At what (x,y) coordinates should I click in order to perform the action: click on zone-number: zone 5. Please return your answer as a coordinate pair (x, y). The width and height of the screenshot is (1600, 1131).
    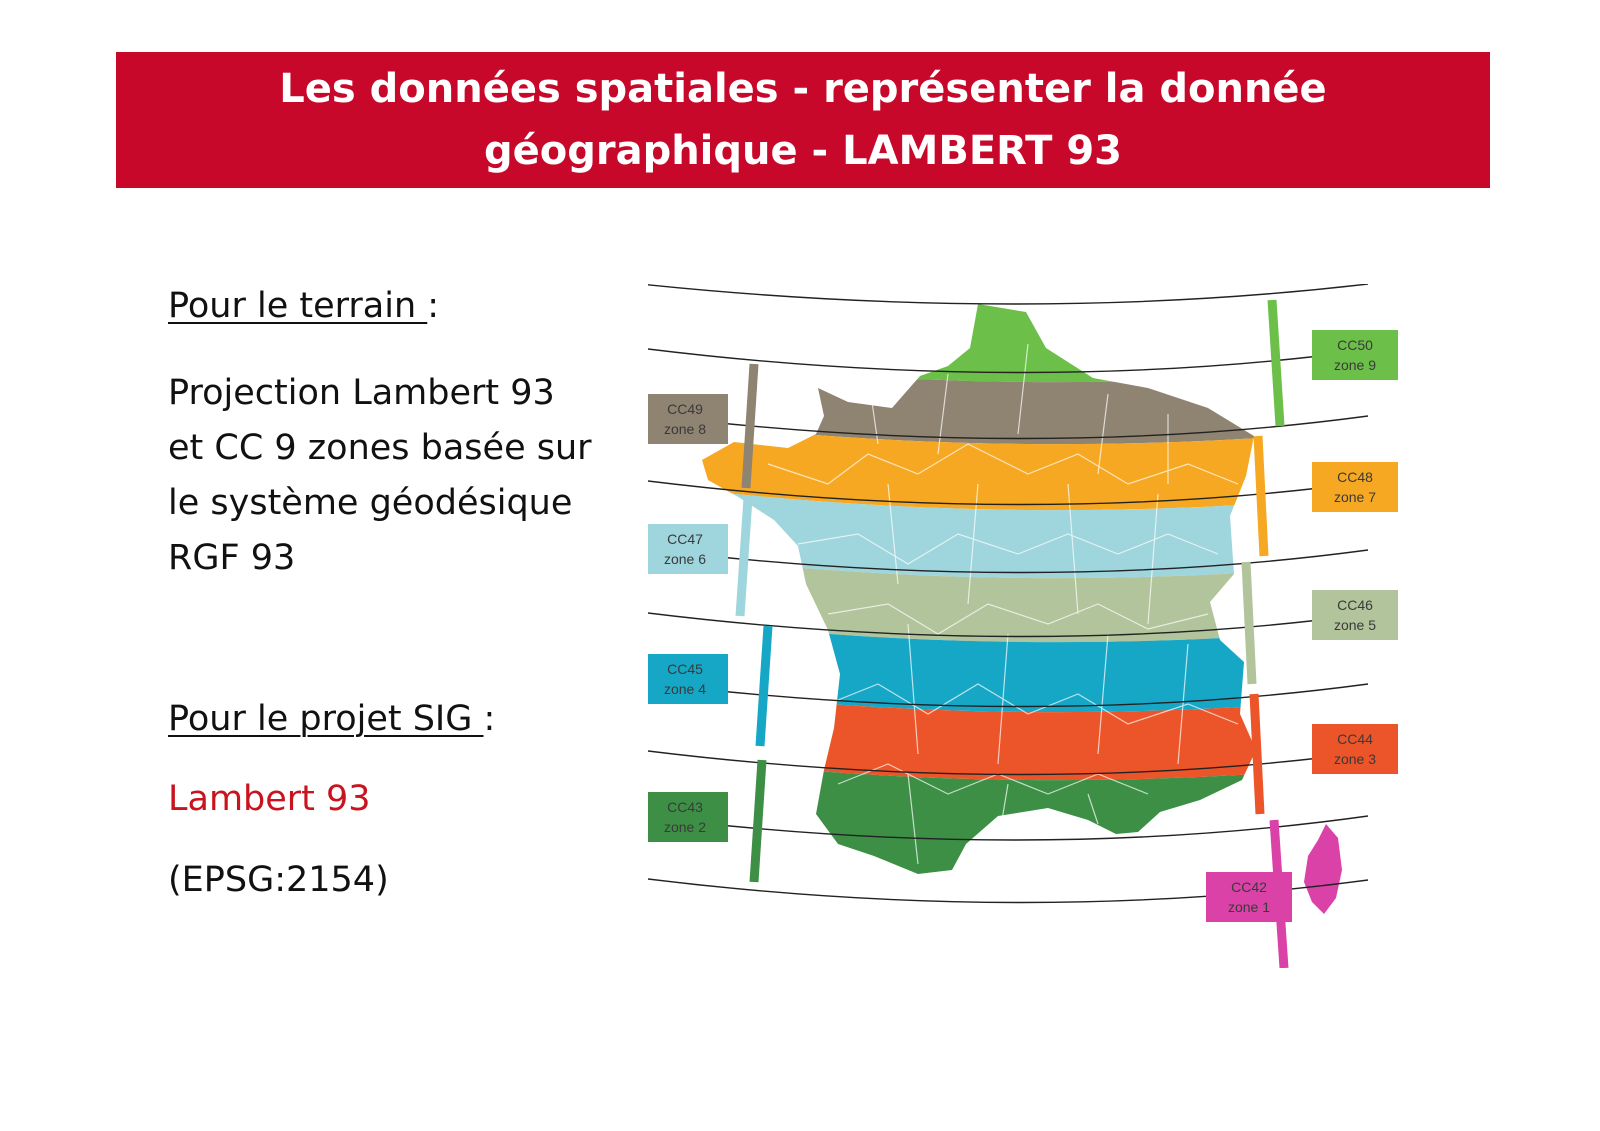
    Looking at the image, I should click on (1355, 625).